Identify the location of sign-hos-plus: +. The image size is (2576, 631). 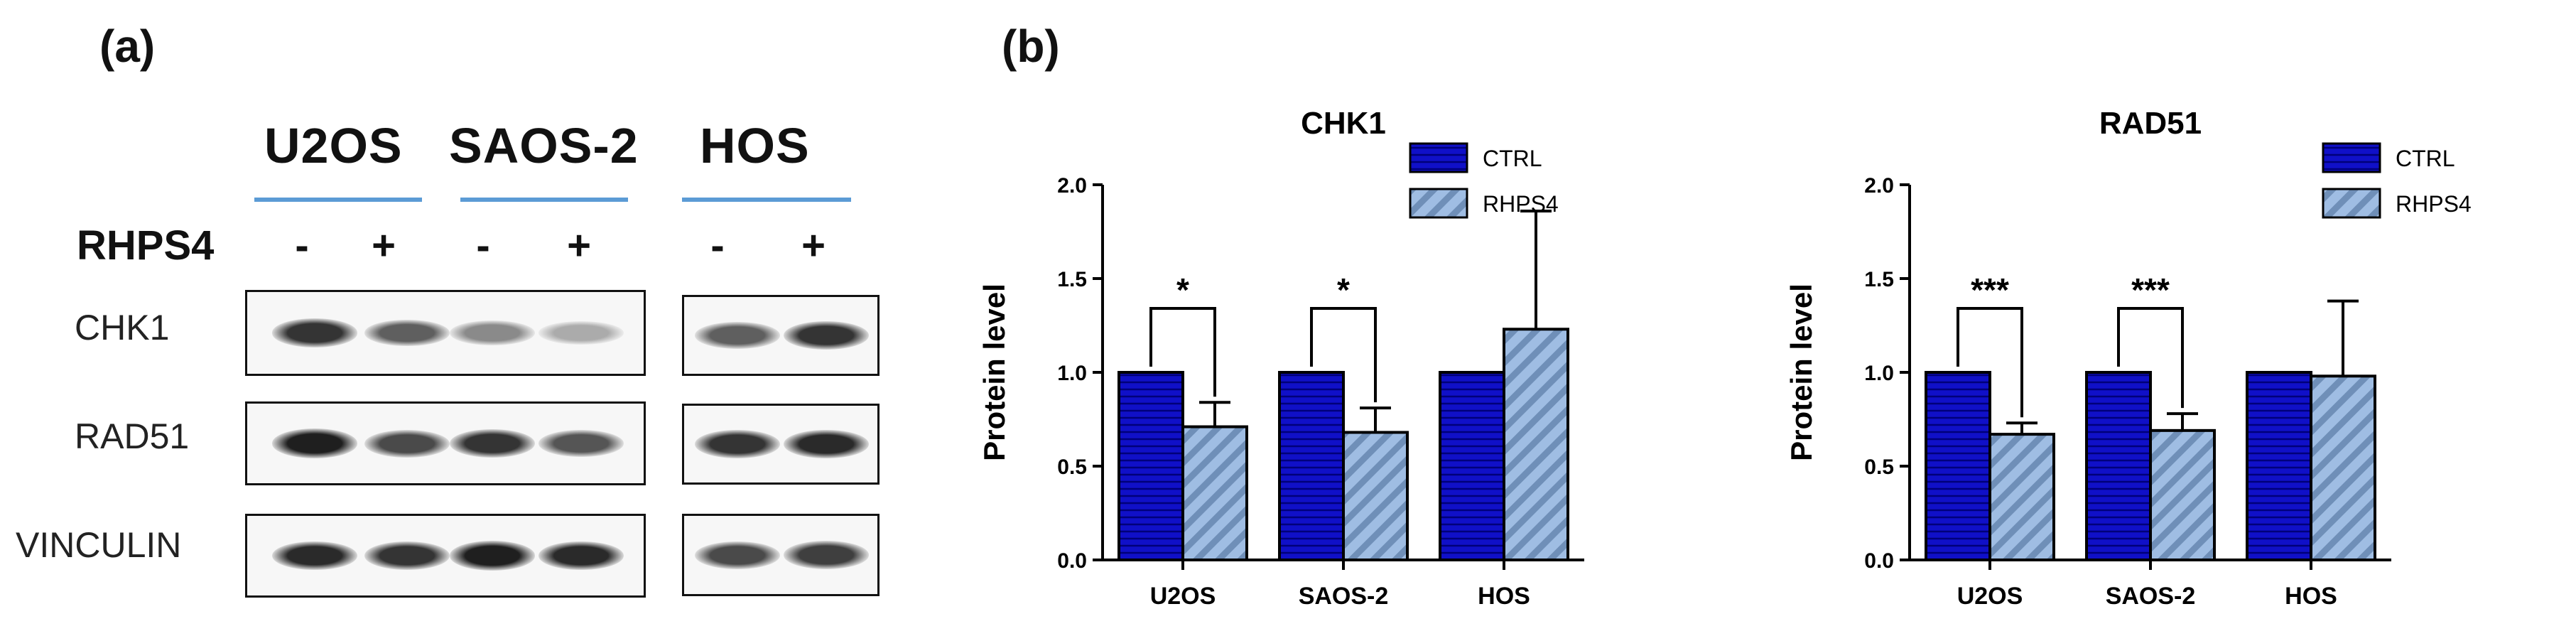
(813, 246).